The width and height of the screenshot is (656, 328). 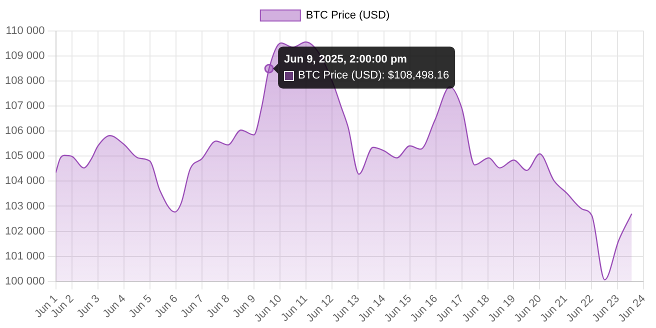 What do you see at coordinates (24, 206) in the screenshot?
I see `y-tick-label: 103 000` at bounding box center [24, 206].